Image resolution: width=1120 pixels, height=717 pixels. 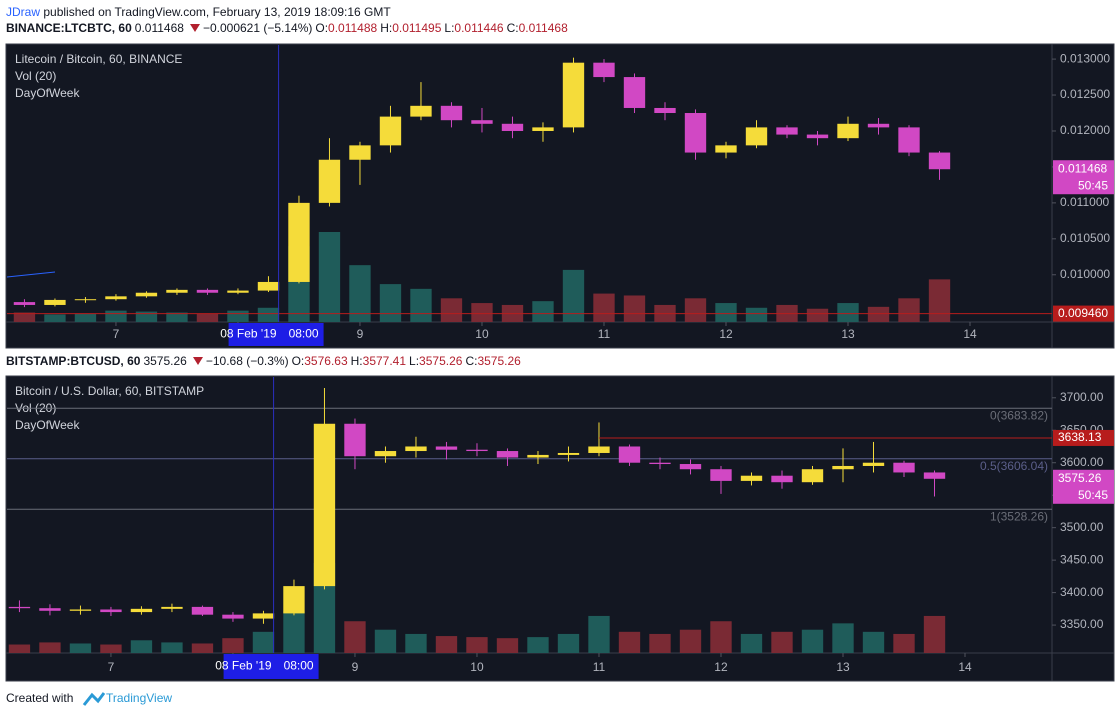 What do you see at coordinates (356, 361) in the screenshot?
I see `ohlc-key: H:` at bounding box center [356, 361].